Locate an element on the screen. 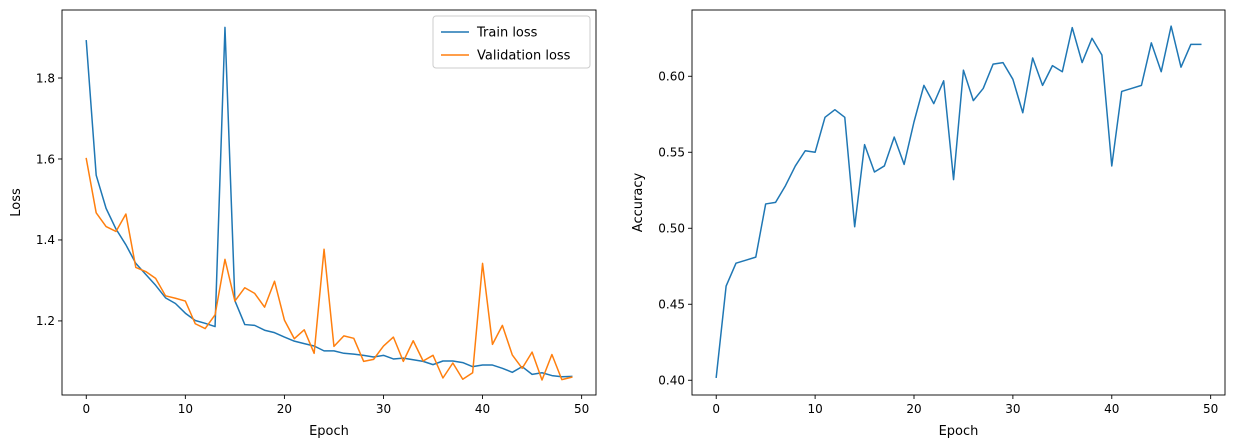  legend-box is located at coordinates (511, 42).